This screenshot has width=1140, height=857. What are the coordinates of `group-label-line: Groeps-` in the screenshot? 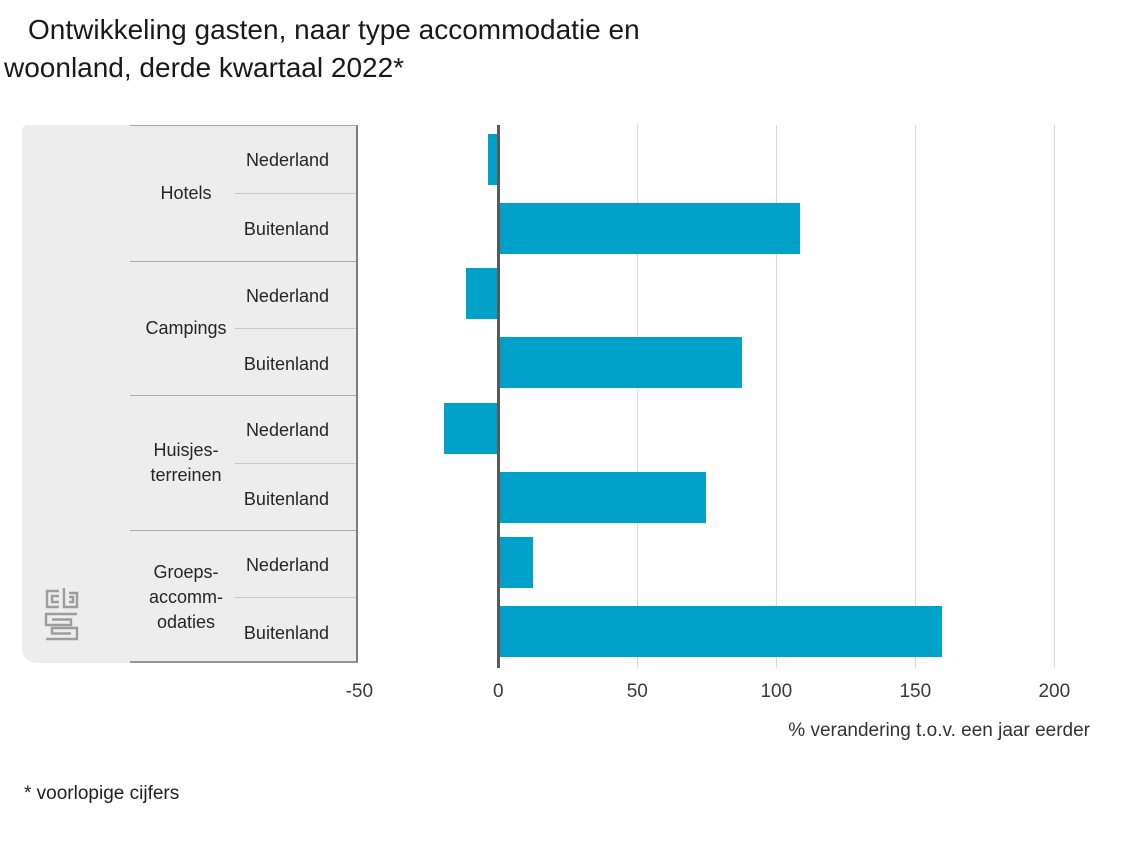 It's located at (186, 571).